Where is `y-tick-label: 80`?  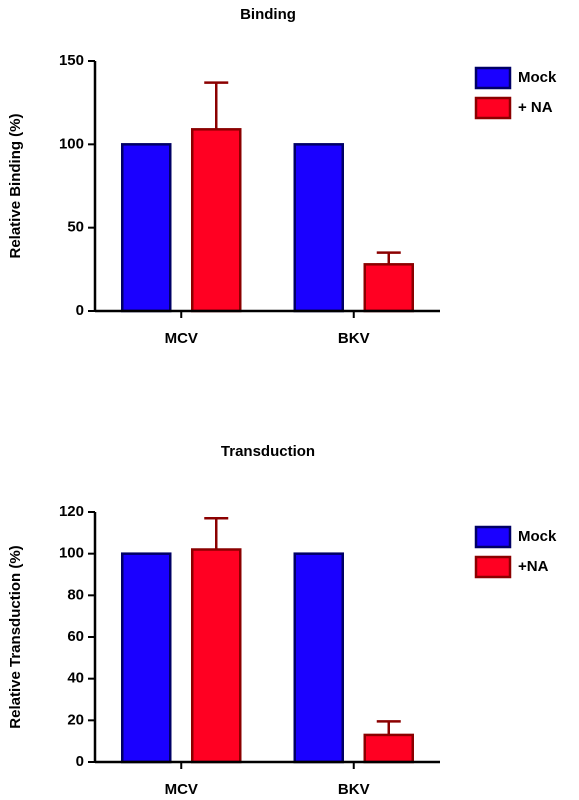
y-tick-label: 80 is located at coordinates (75, 594).